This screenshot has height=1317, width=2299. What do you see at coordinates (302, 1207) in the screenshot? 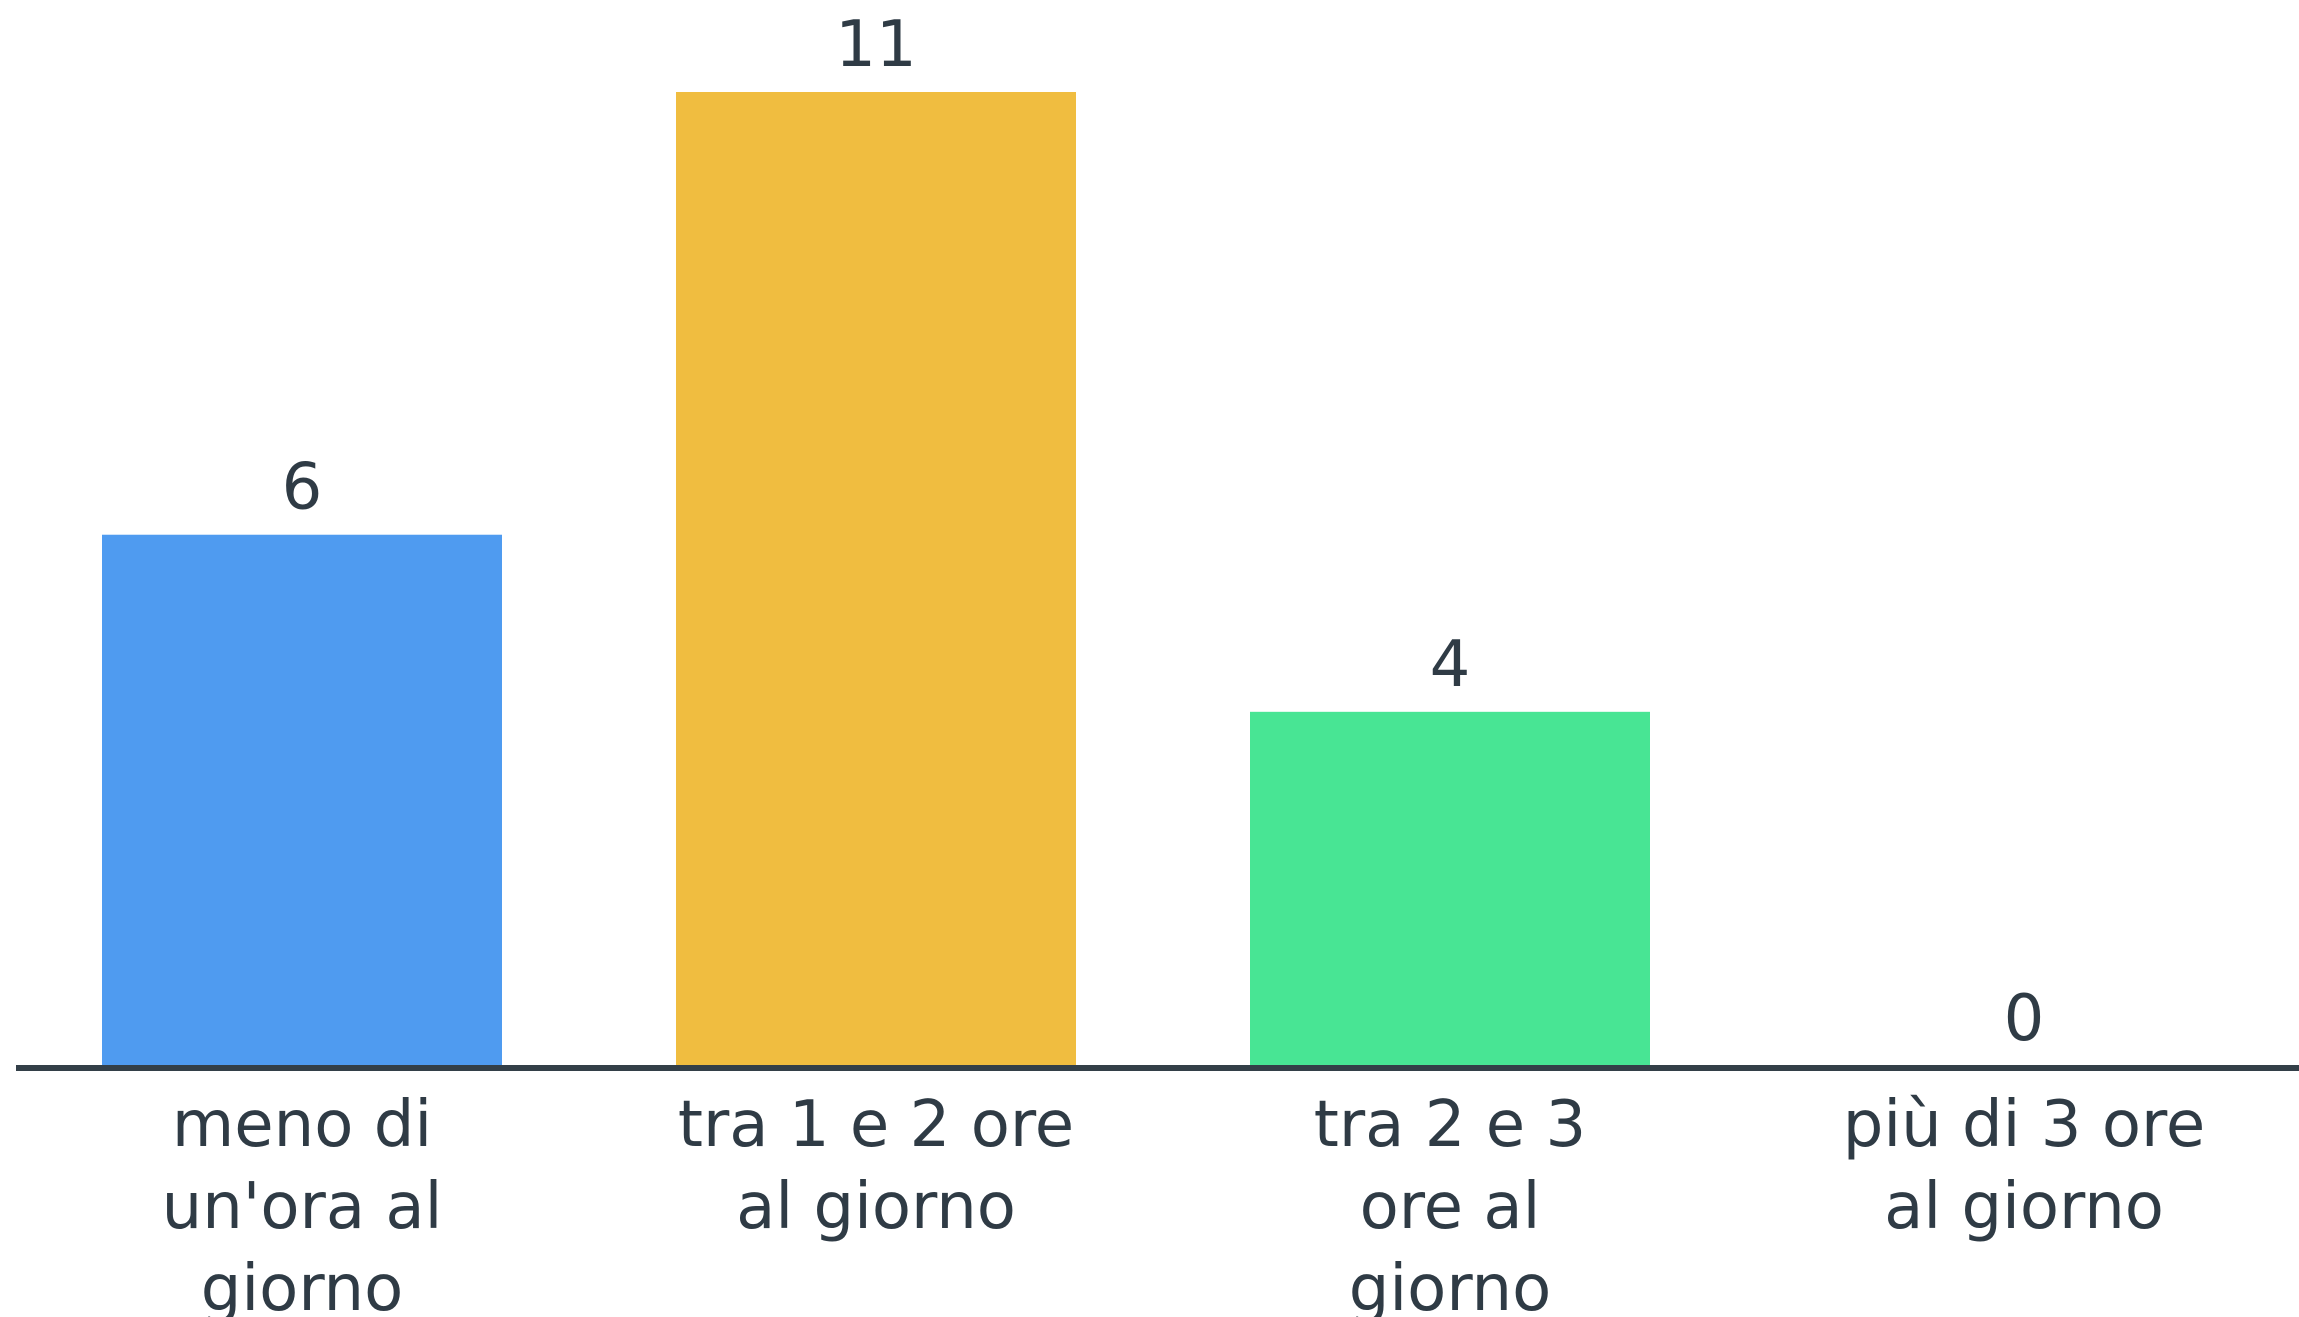
I see `category-label-line: un'ora al` at bounding box center [302, 1207].